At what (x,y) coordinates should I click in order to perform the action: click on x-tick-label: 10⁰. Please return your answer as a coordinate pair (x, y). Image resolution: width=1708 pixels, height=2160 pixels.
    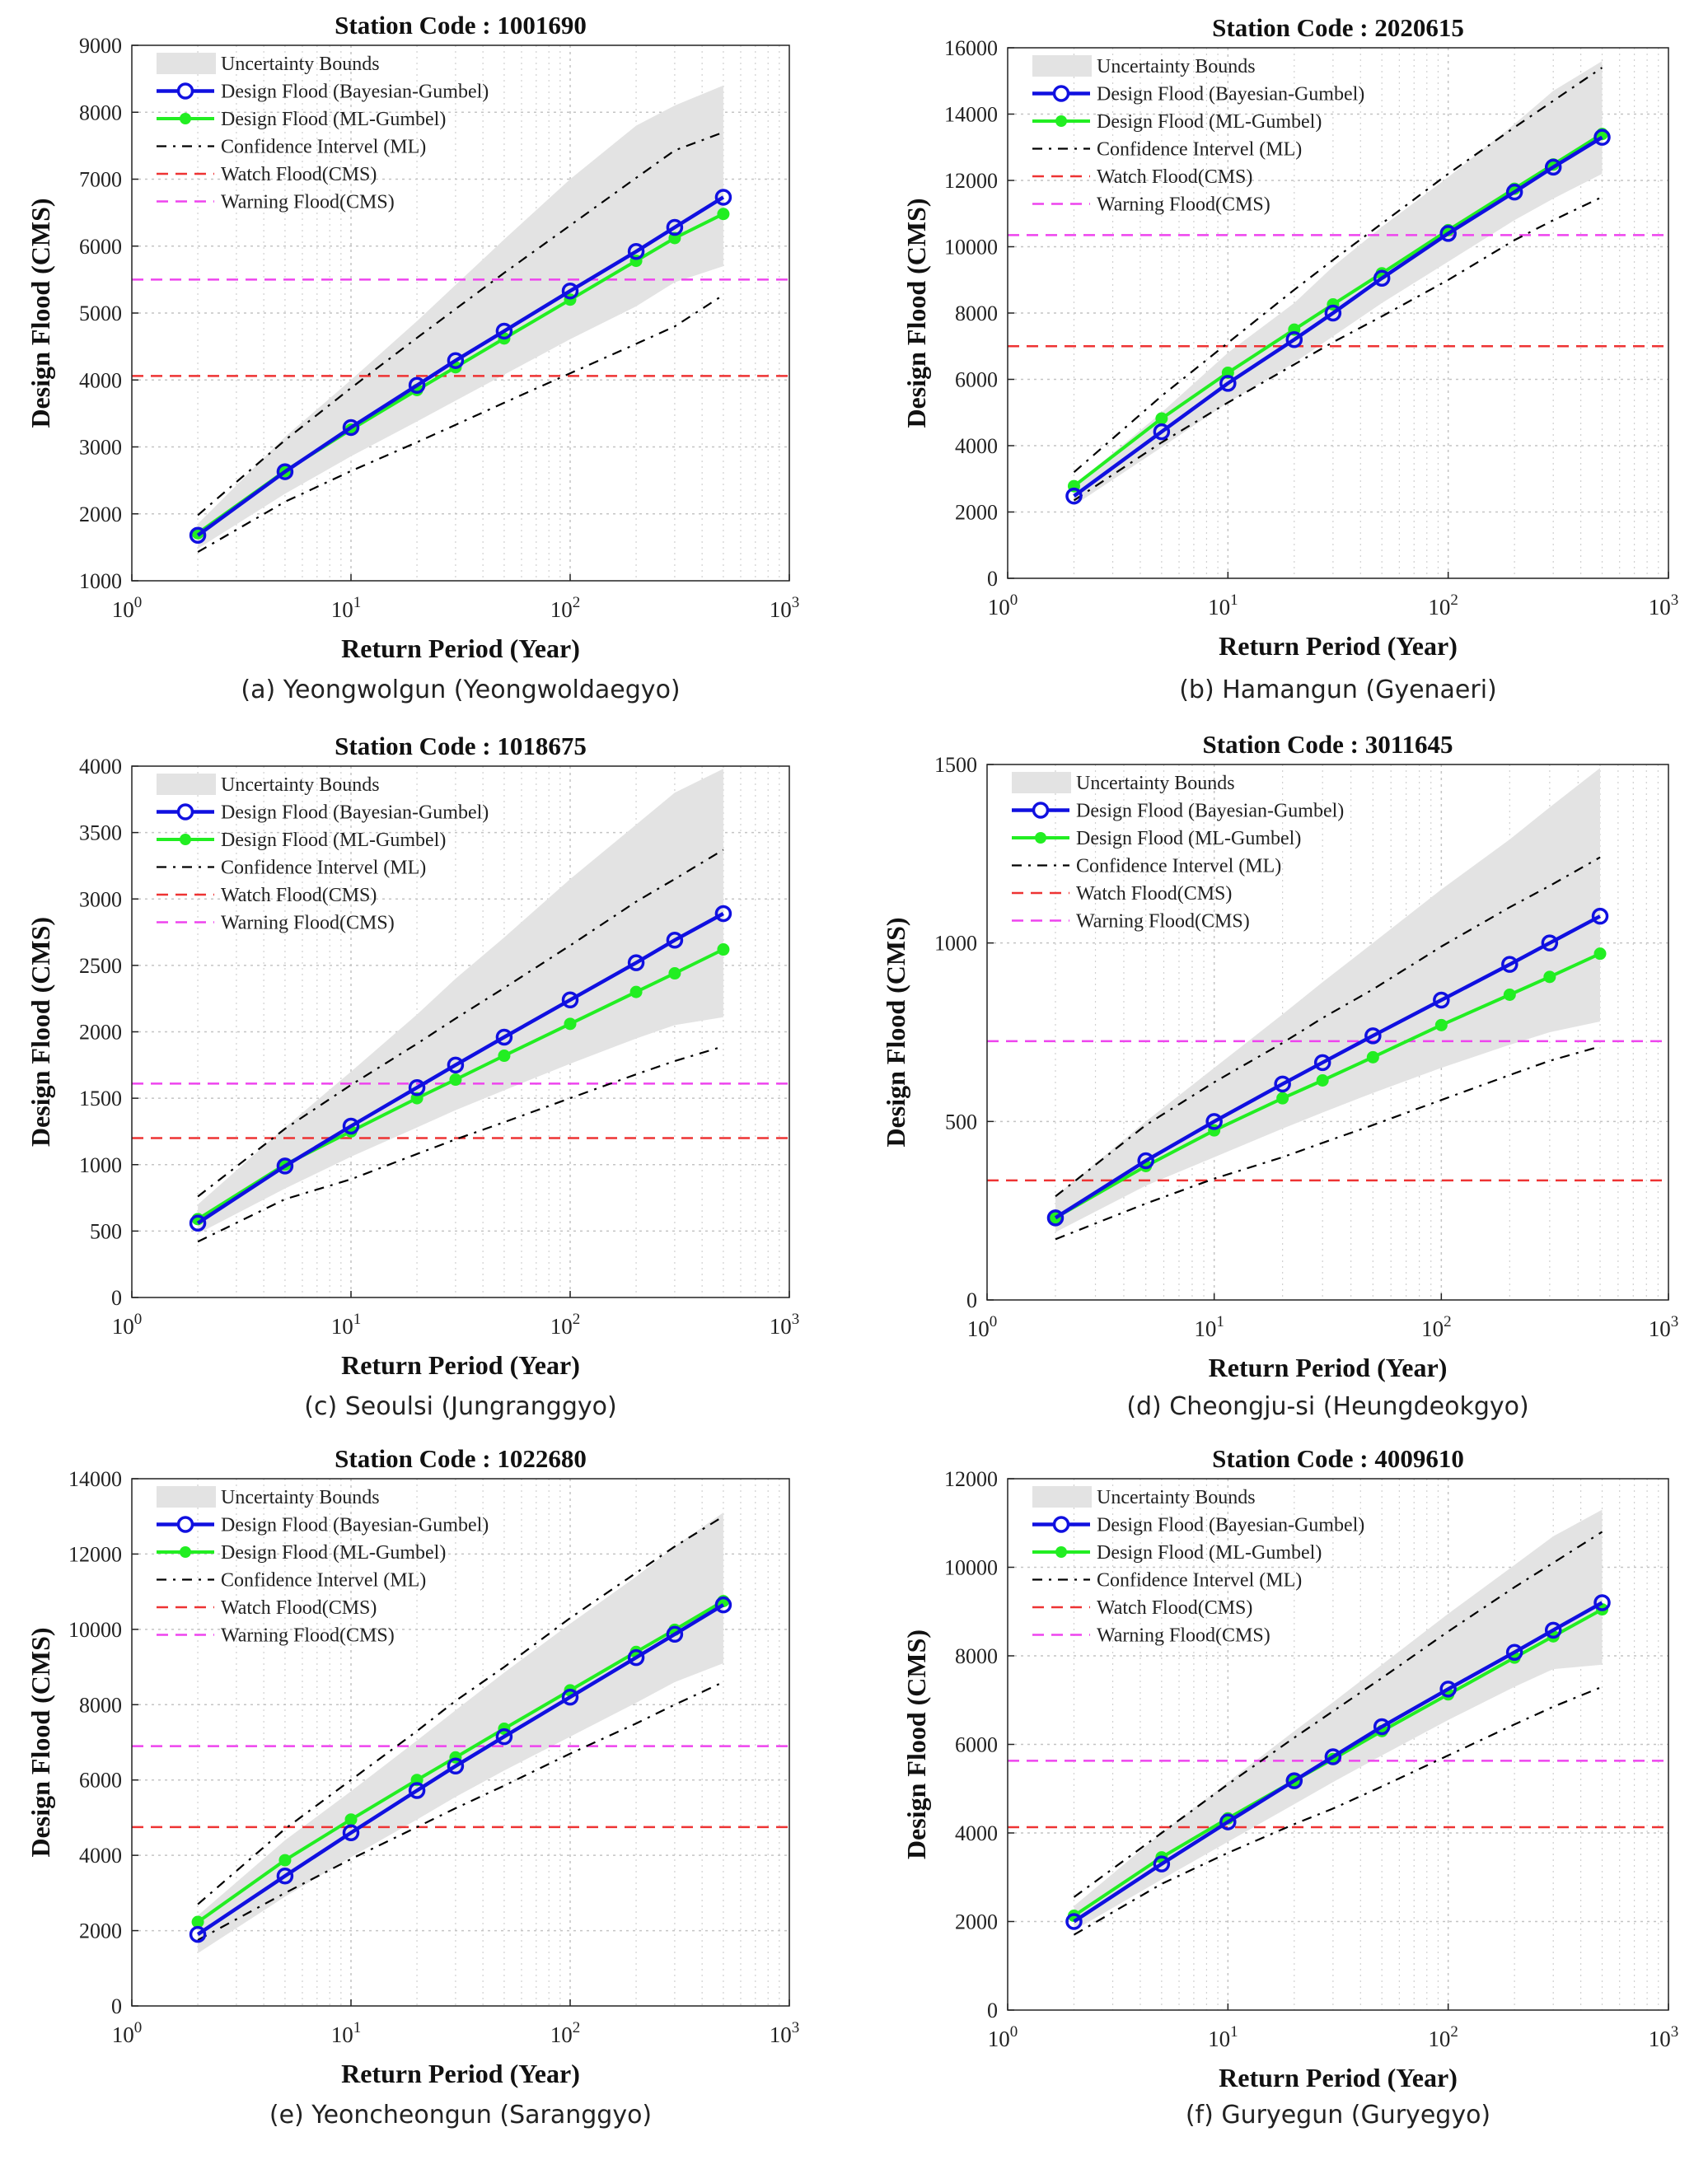
    Looking at the image, I should click on (1003, 605).